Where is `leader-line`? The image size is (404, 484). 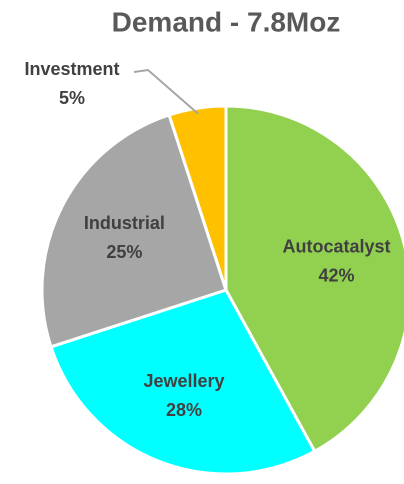
leader-line is located at coordinates (166, 91).